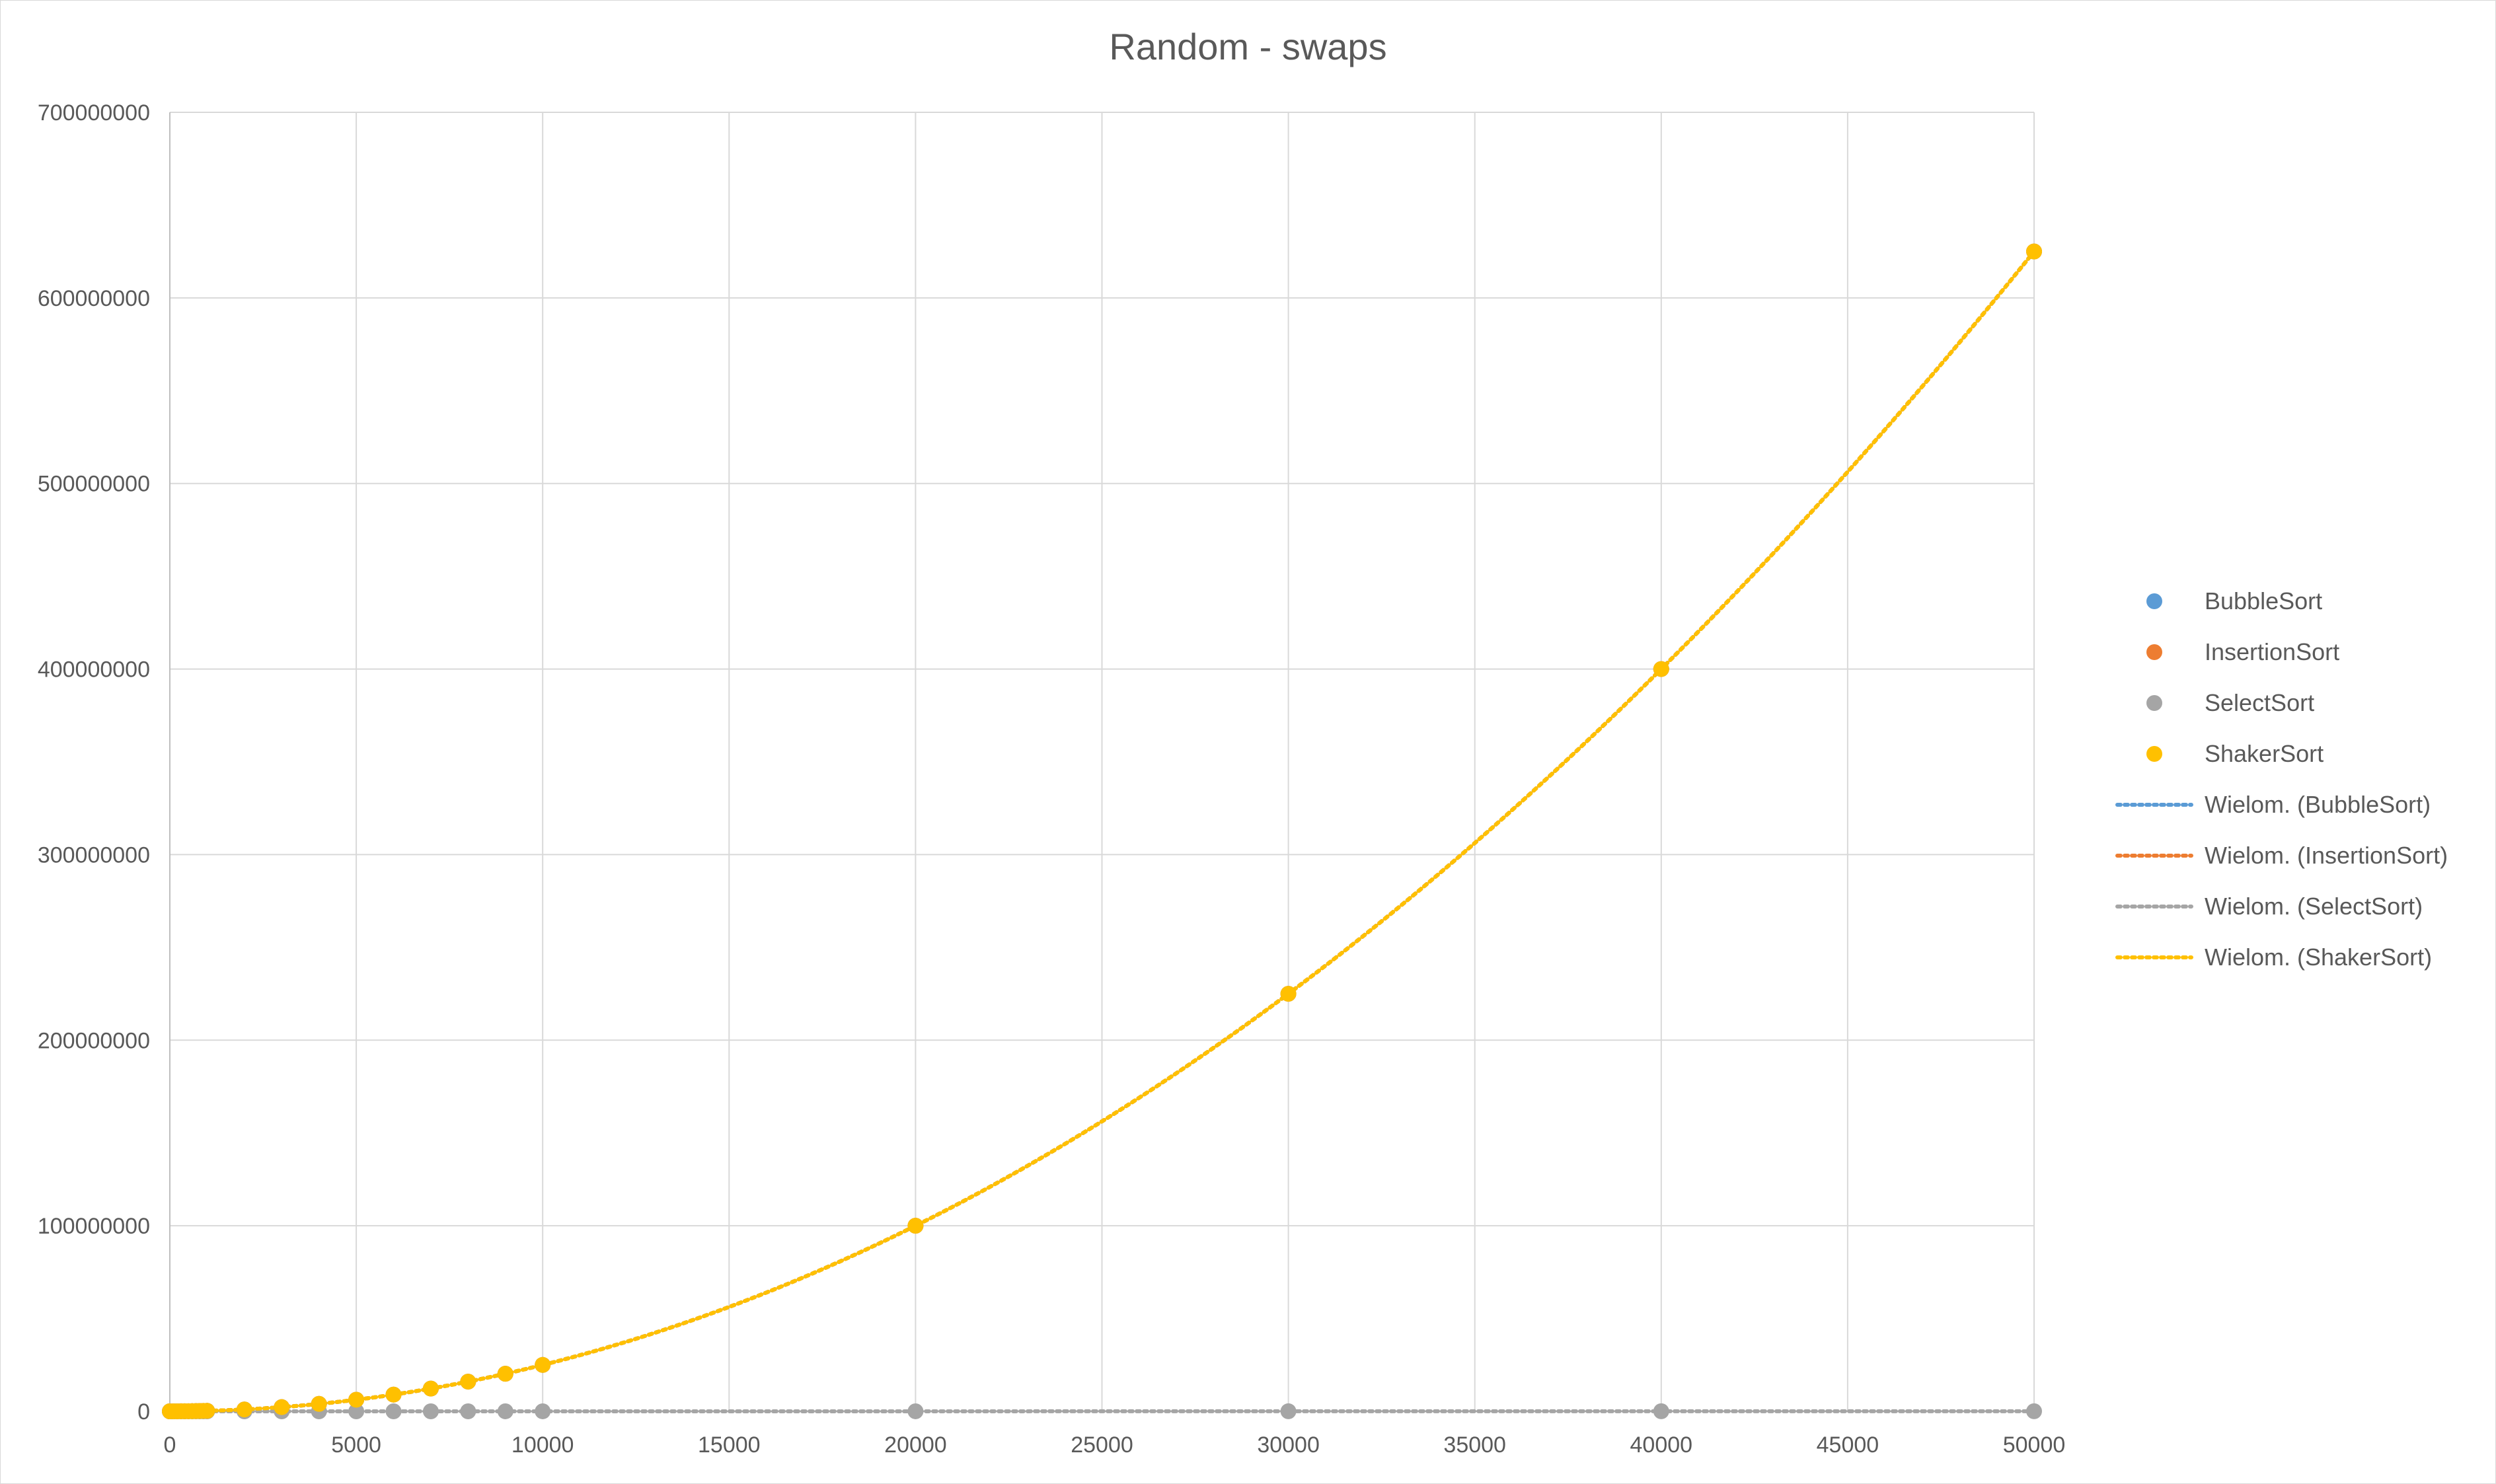 The image size is (2496, 1484). Describe the element at coordinates (1661, 1445) in the screenshot. I see `x-tick-label: 40000` at that location.